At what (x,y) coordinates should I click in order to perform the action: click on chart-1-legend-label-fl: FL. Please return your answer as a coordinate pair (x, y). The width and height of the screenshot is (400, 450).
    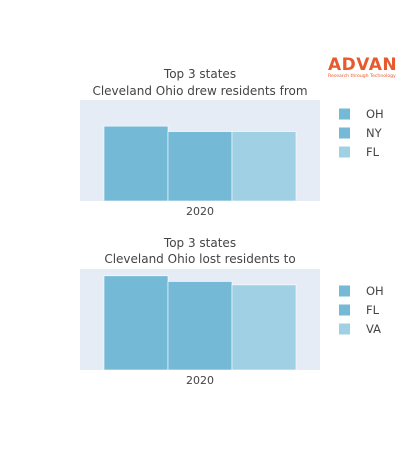
    Looking at the image, I should click on (373, 152).